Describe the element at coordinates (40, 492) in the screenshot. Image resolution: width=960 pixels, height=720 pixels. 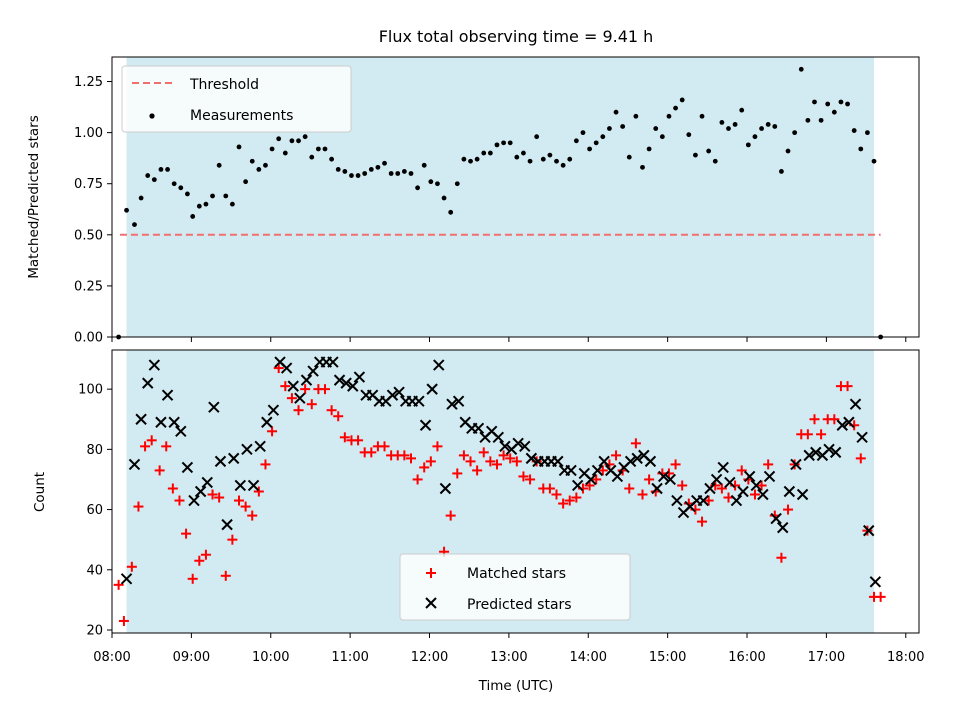
I see `bottom-y-axis-label: Count` at that location.